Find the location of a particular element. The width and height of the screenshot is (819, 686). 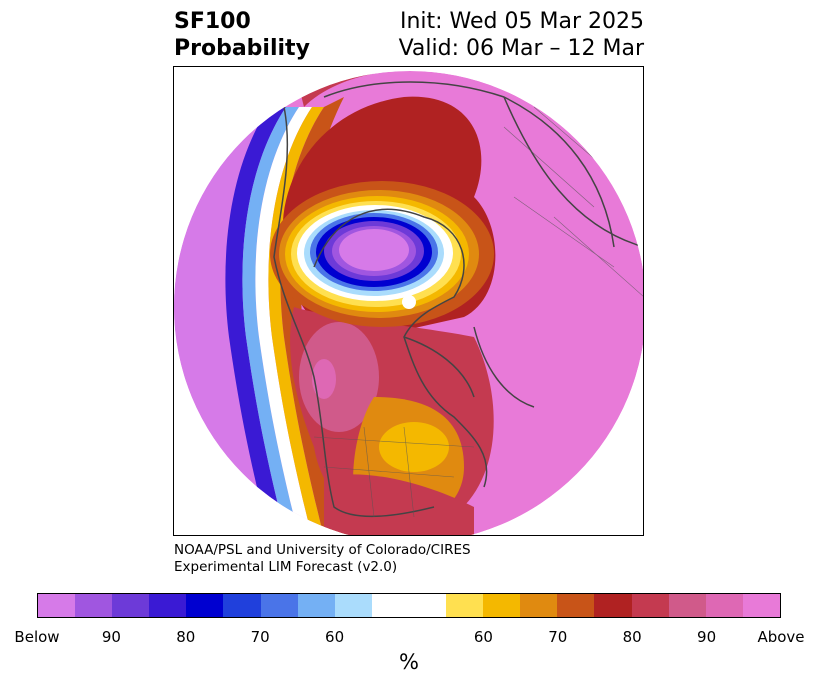

chart-title: SF100 Probability is located at coordinates (242, 35).